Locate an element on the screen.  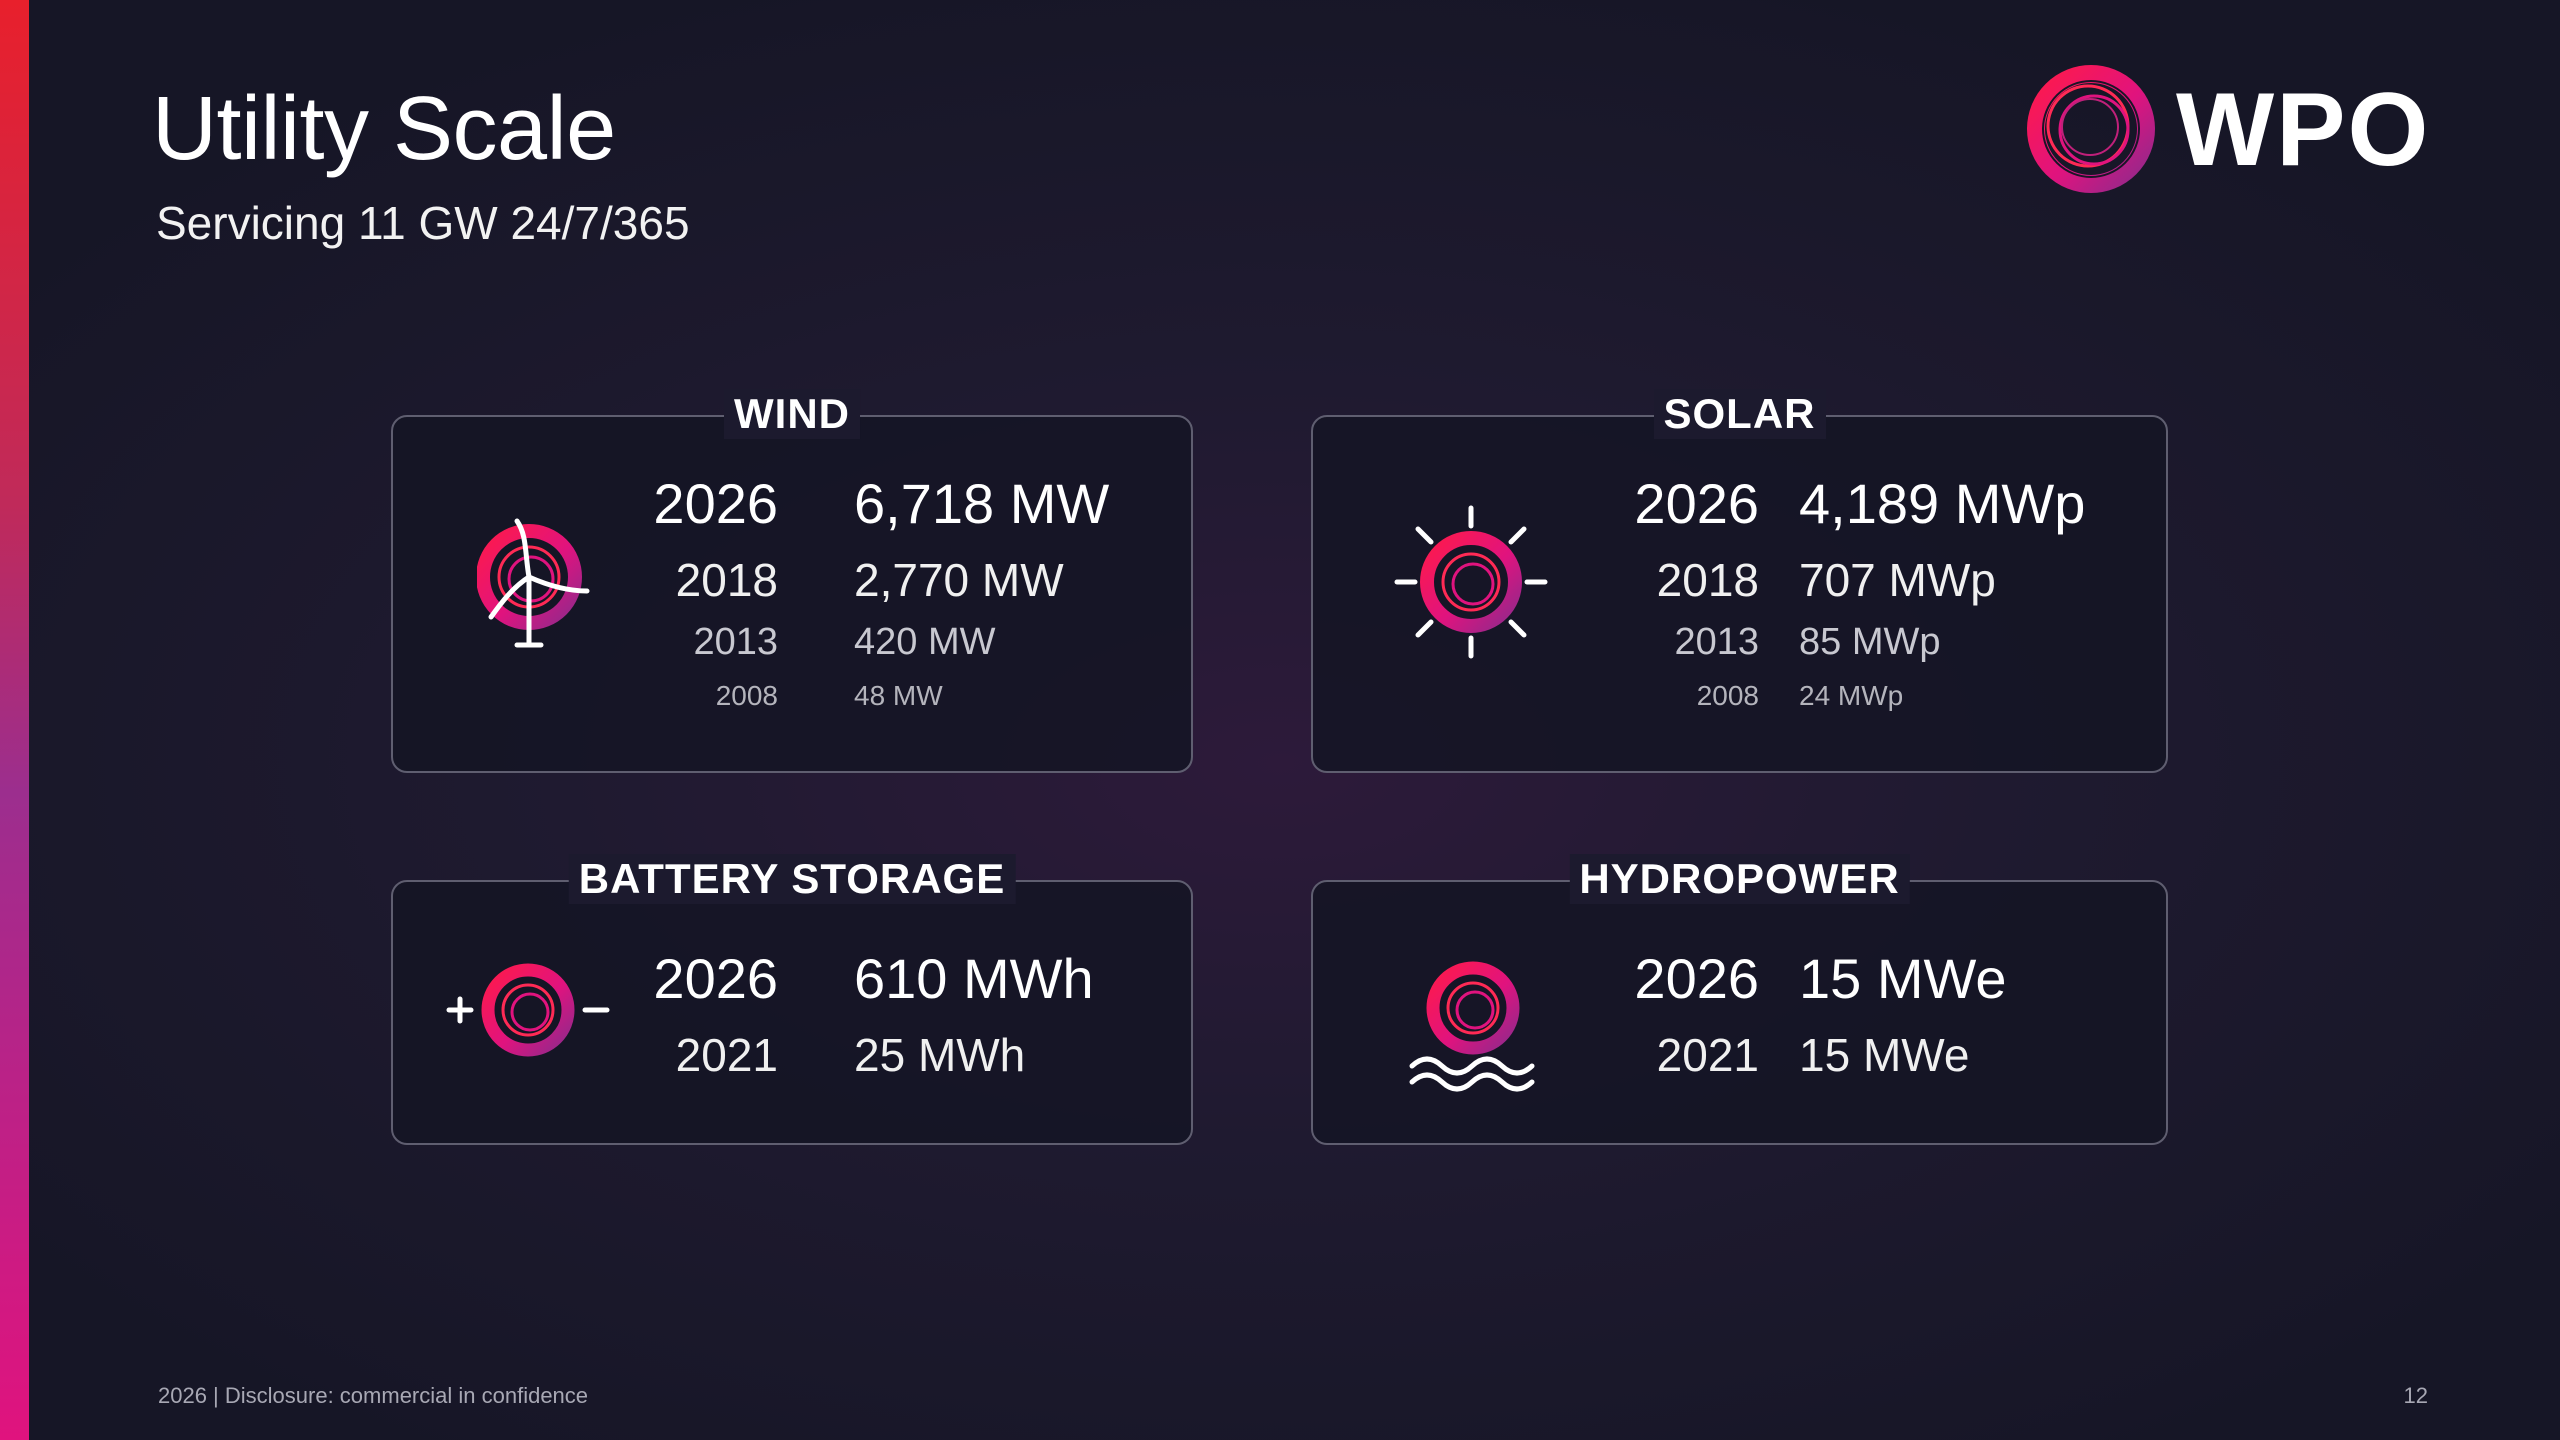
wind-year: 2018 is located at coordinates (726, 580).